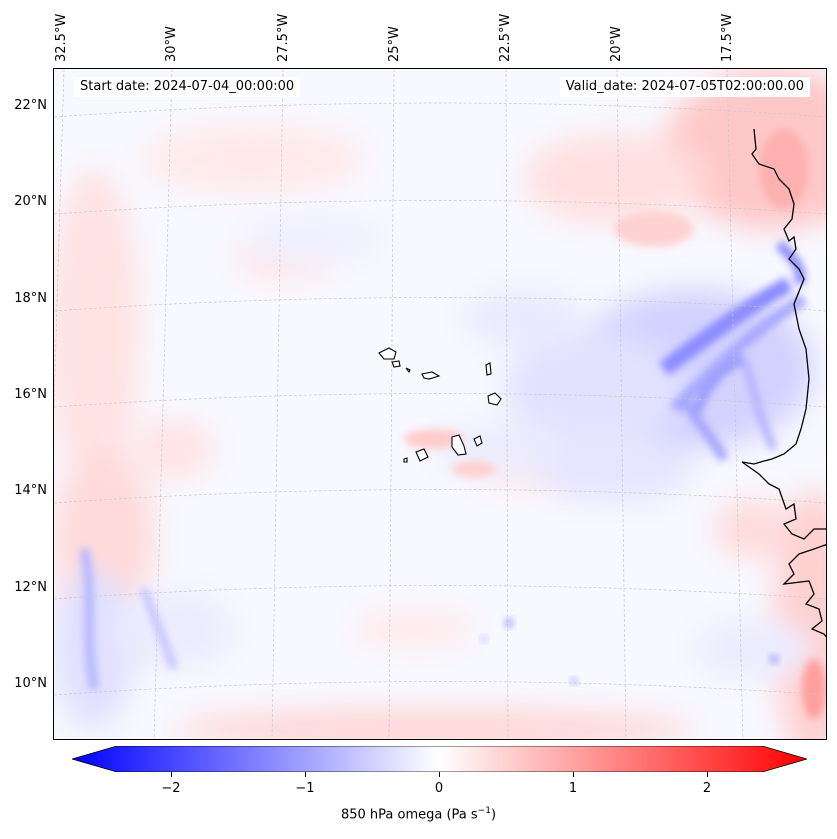 This screenshot has width=837, height=839. Describe the element at coordinates (171, 774) in the screenshot. I see `colorbar-tick-minus2` at that location.